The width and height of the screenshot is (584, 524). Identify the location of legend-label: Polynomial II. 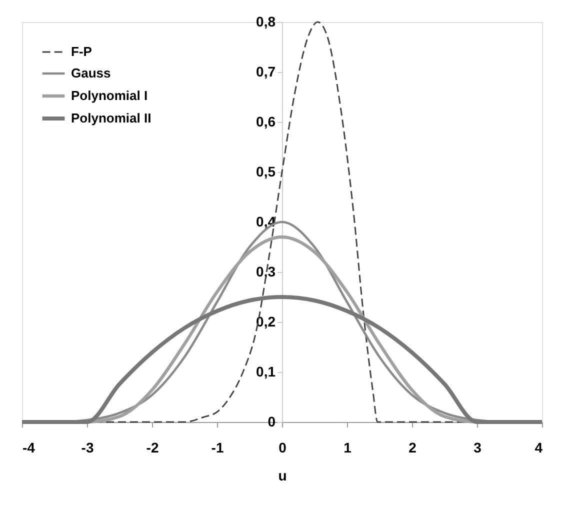
(111, 118).